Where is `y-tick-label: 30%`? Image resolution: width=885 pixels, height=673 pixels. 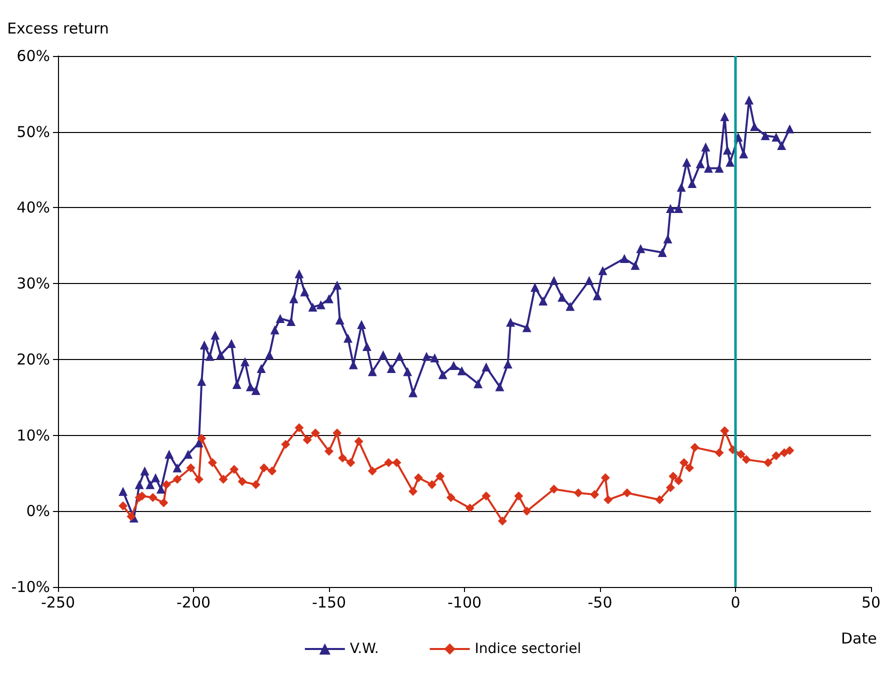
y-tick-label: 30% is located at coordinates (33, 283).